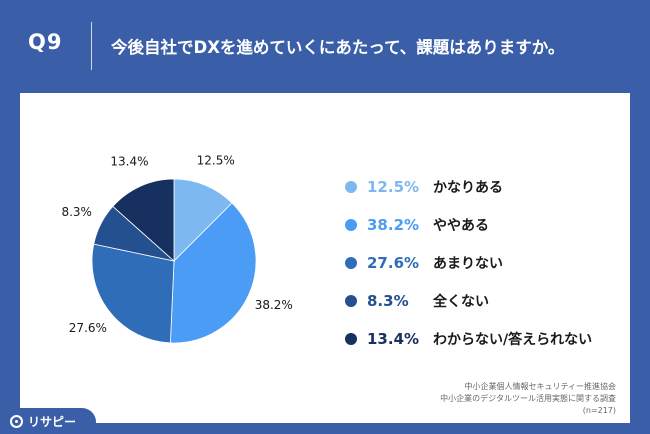 Image resolution: width=650 pixels, height=434 pixels. Describe the element at coordinates (393, 263) in the screenshot. I see `legend-percent: 27.6%` at that location.